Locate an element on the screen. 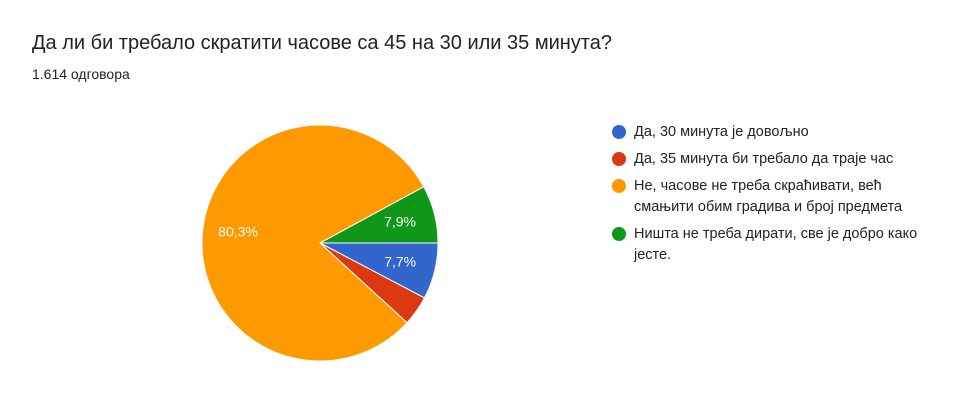 The height and width of the screenshot is (408, 970). legend-item: Да, 35 минута би требало да траје час is located at coordinates (777, 159).